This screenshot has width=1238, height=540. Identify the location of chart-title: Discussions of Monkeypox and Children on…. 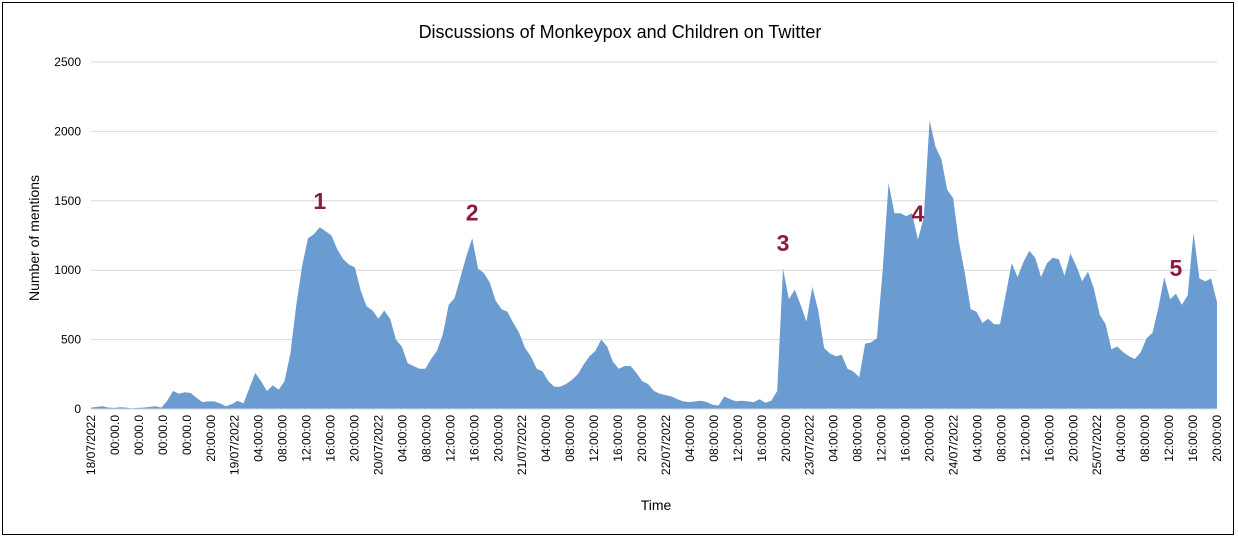
(620, 32).